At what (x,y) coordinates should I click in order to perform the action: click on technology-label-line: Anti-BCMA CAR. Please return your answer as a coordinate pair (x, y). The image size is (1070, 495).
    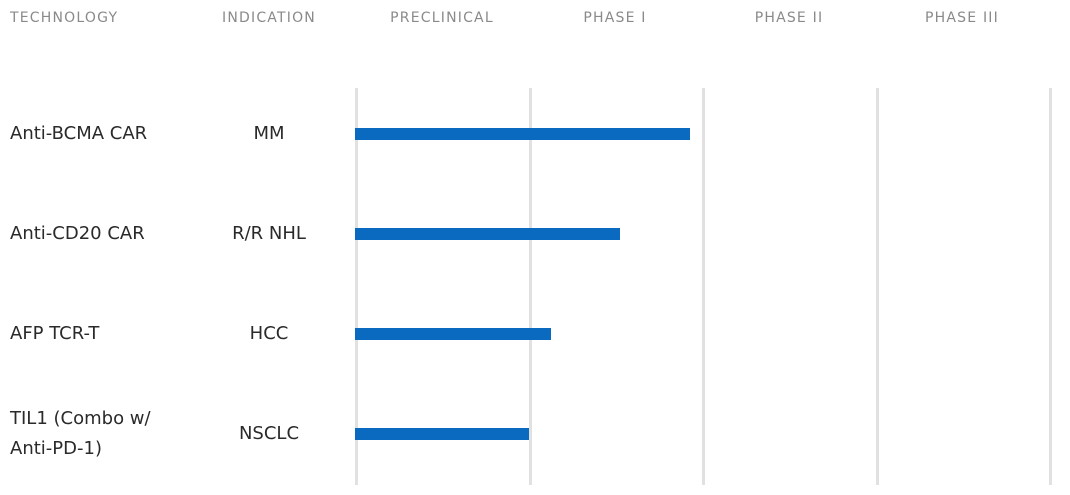
    Looking at the image, I should click on (79, 133).